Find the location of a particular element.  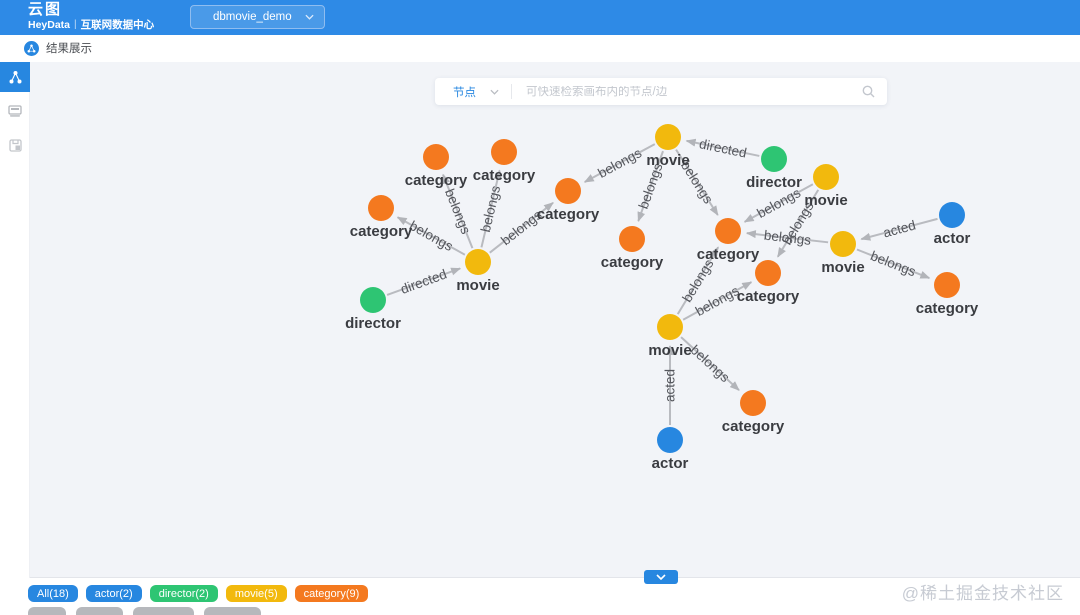

result-display-icon is located at coordinates (31, 48).